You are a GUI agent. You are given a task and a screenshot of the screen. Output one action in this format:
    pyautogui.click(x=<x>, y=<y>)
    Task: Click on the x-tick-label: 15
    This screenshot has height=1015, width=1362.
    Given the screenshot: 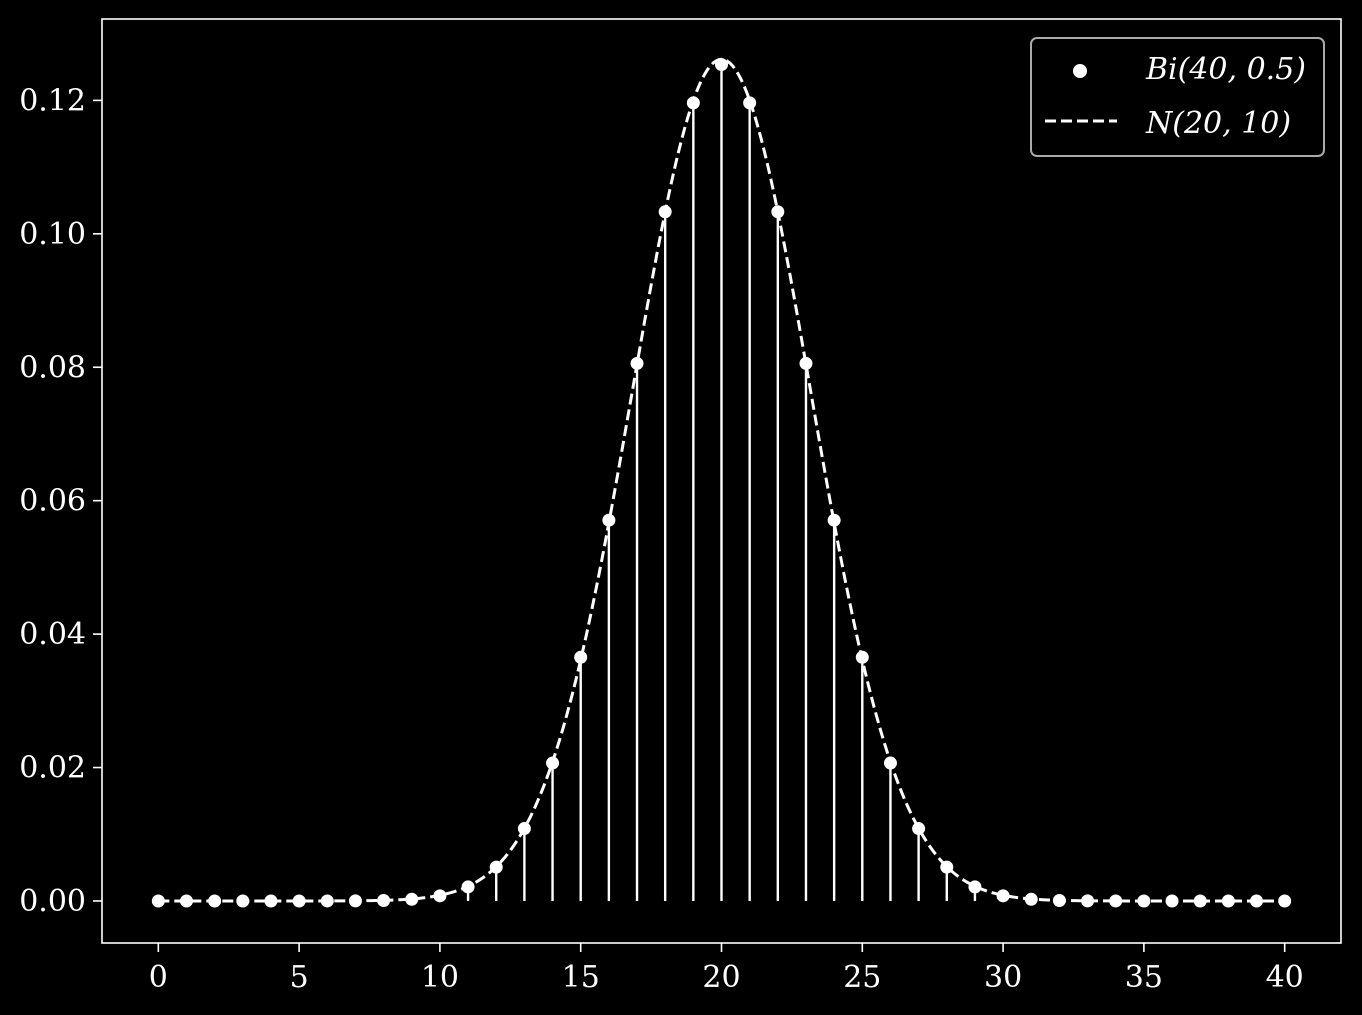 What is the action you would take?
    pyautogui.click(x=581, y=977)
    